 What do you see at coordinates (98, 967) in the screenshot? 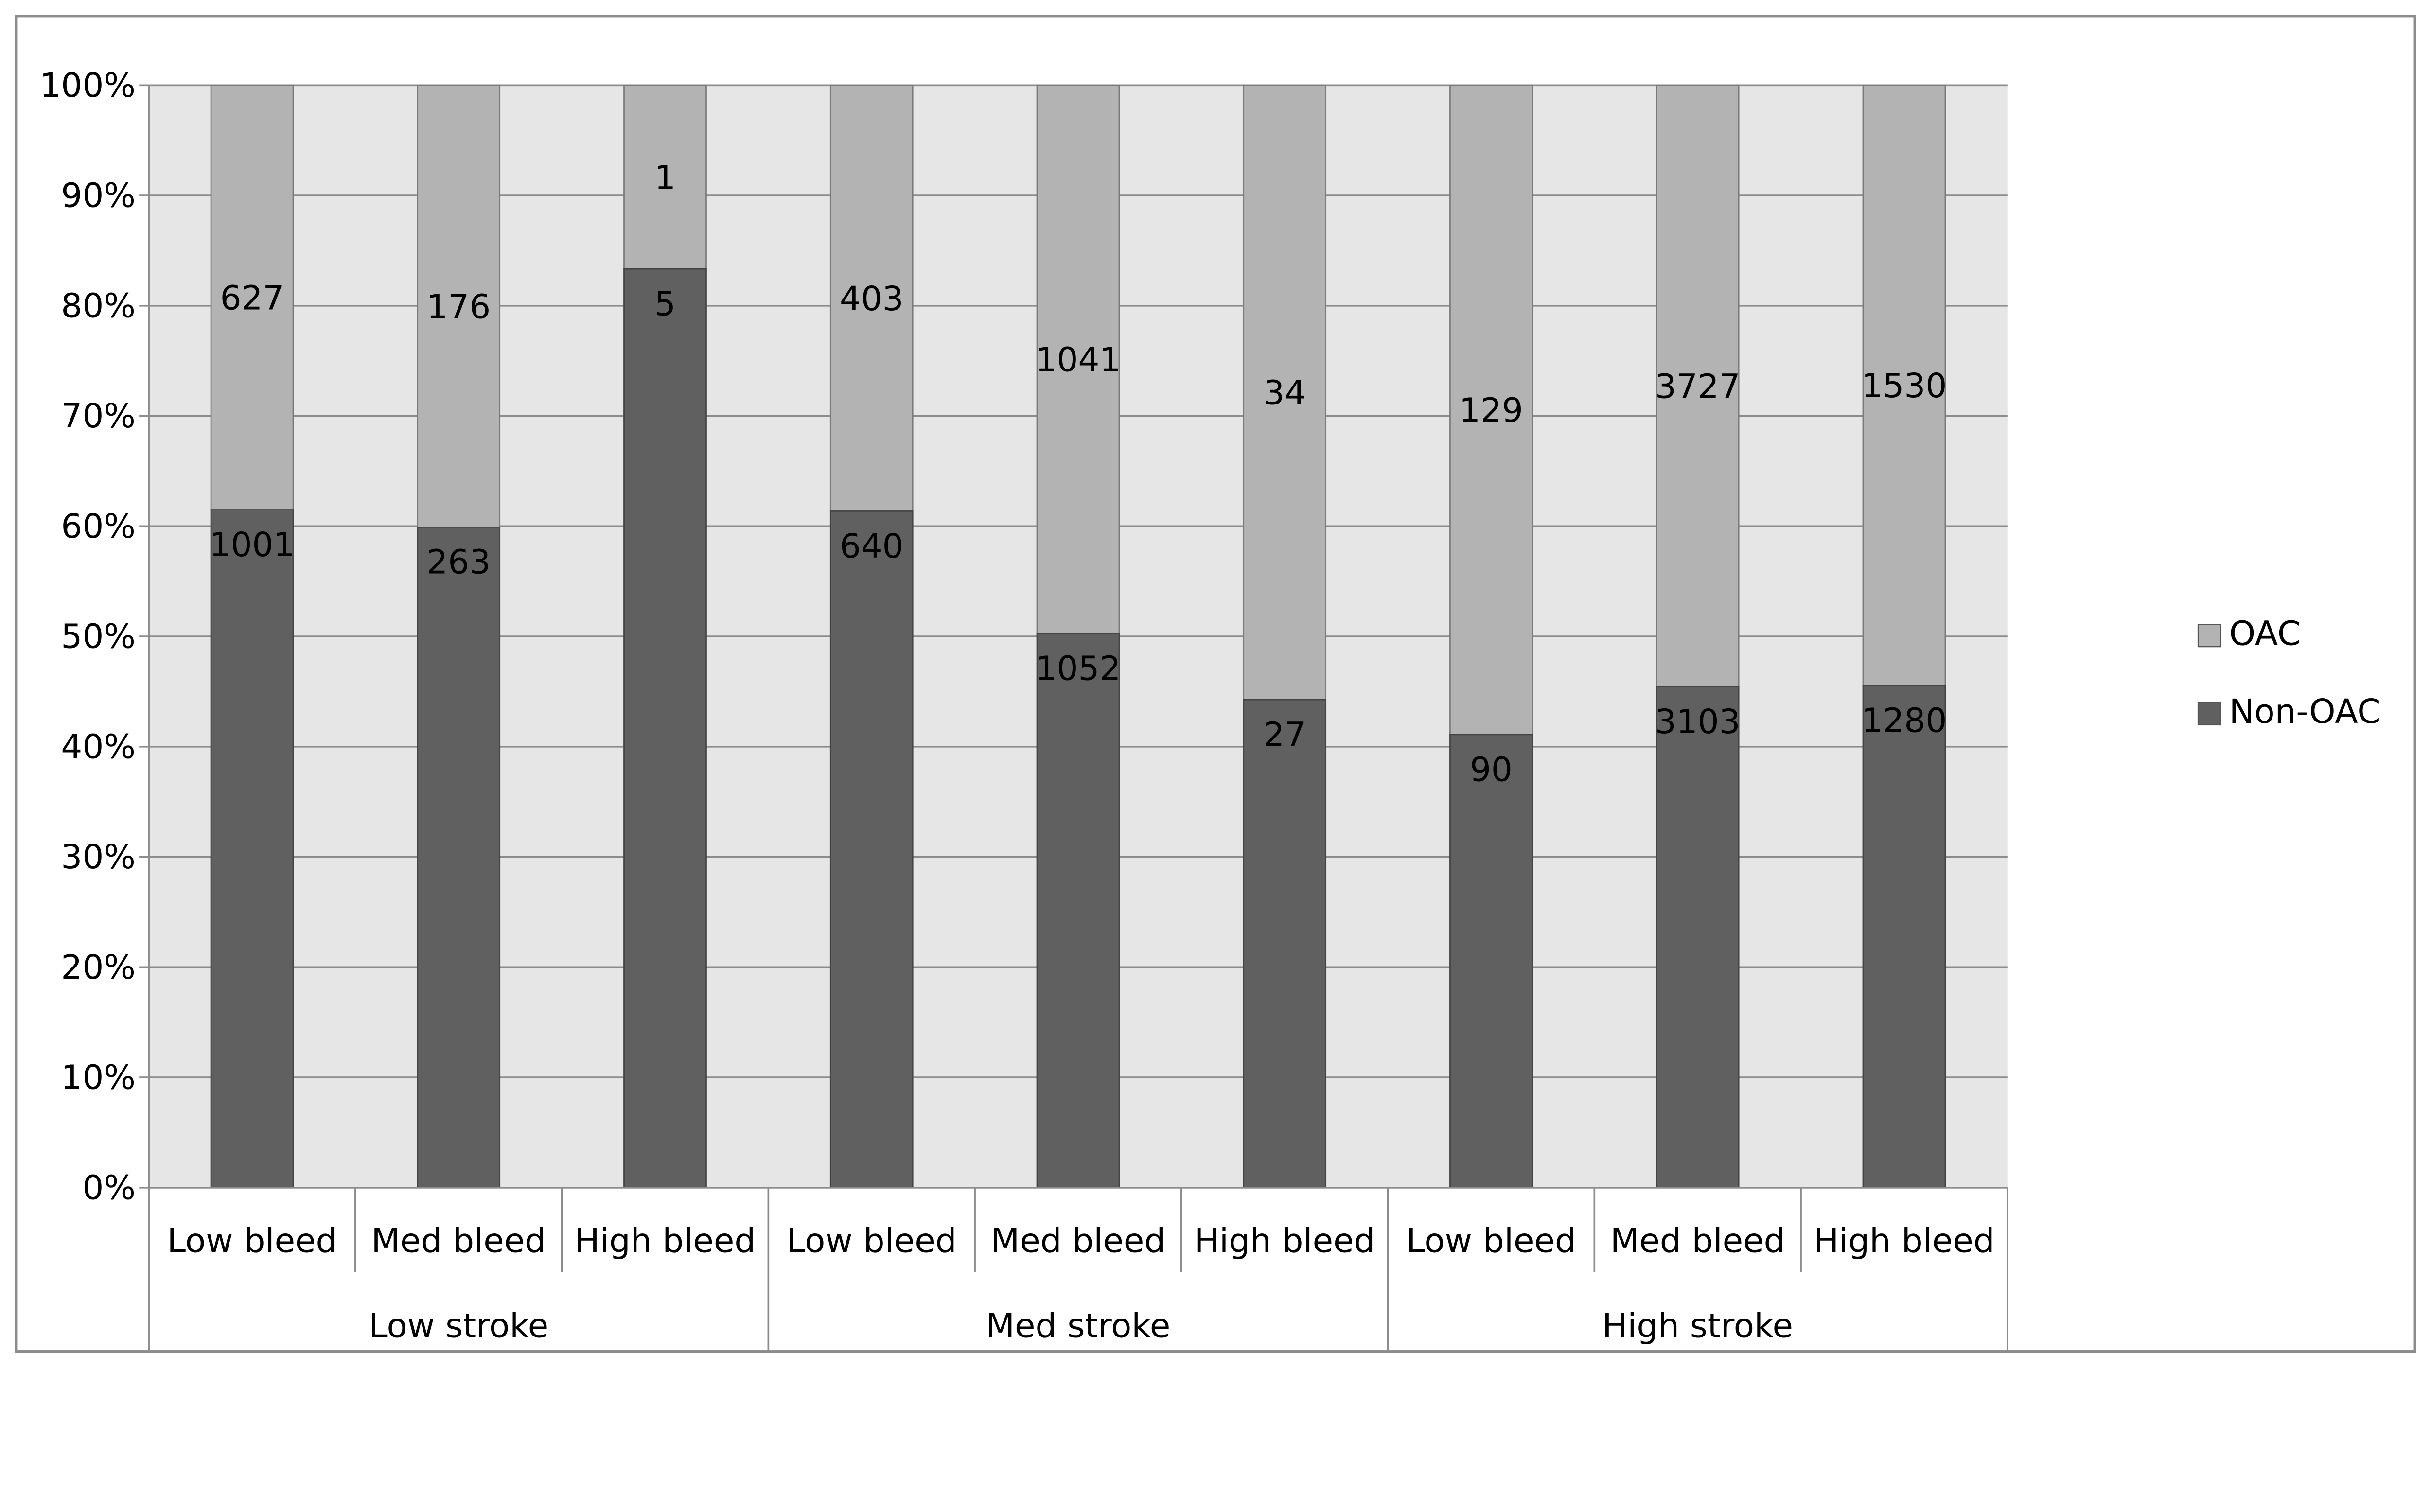
I see `y-tick-label: 20%` at bounding box center [98, 967].